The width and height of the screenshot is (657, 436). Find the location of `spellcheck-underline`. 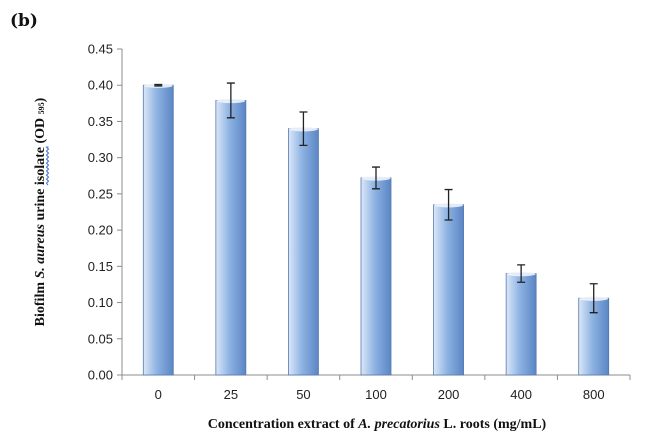

spellcheck-underline is located at coordinates (47, 166).